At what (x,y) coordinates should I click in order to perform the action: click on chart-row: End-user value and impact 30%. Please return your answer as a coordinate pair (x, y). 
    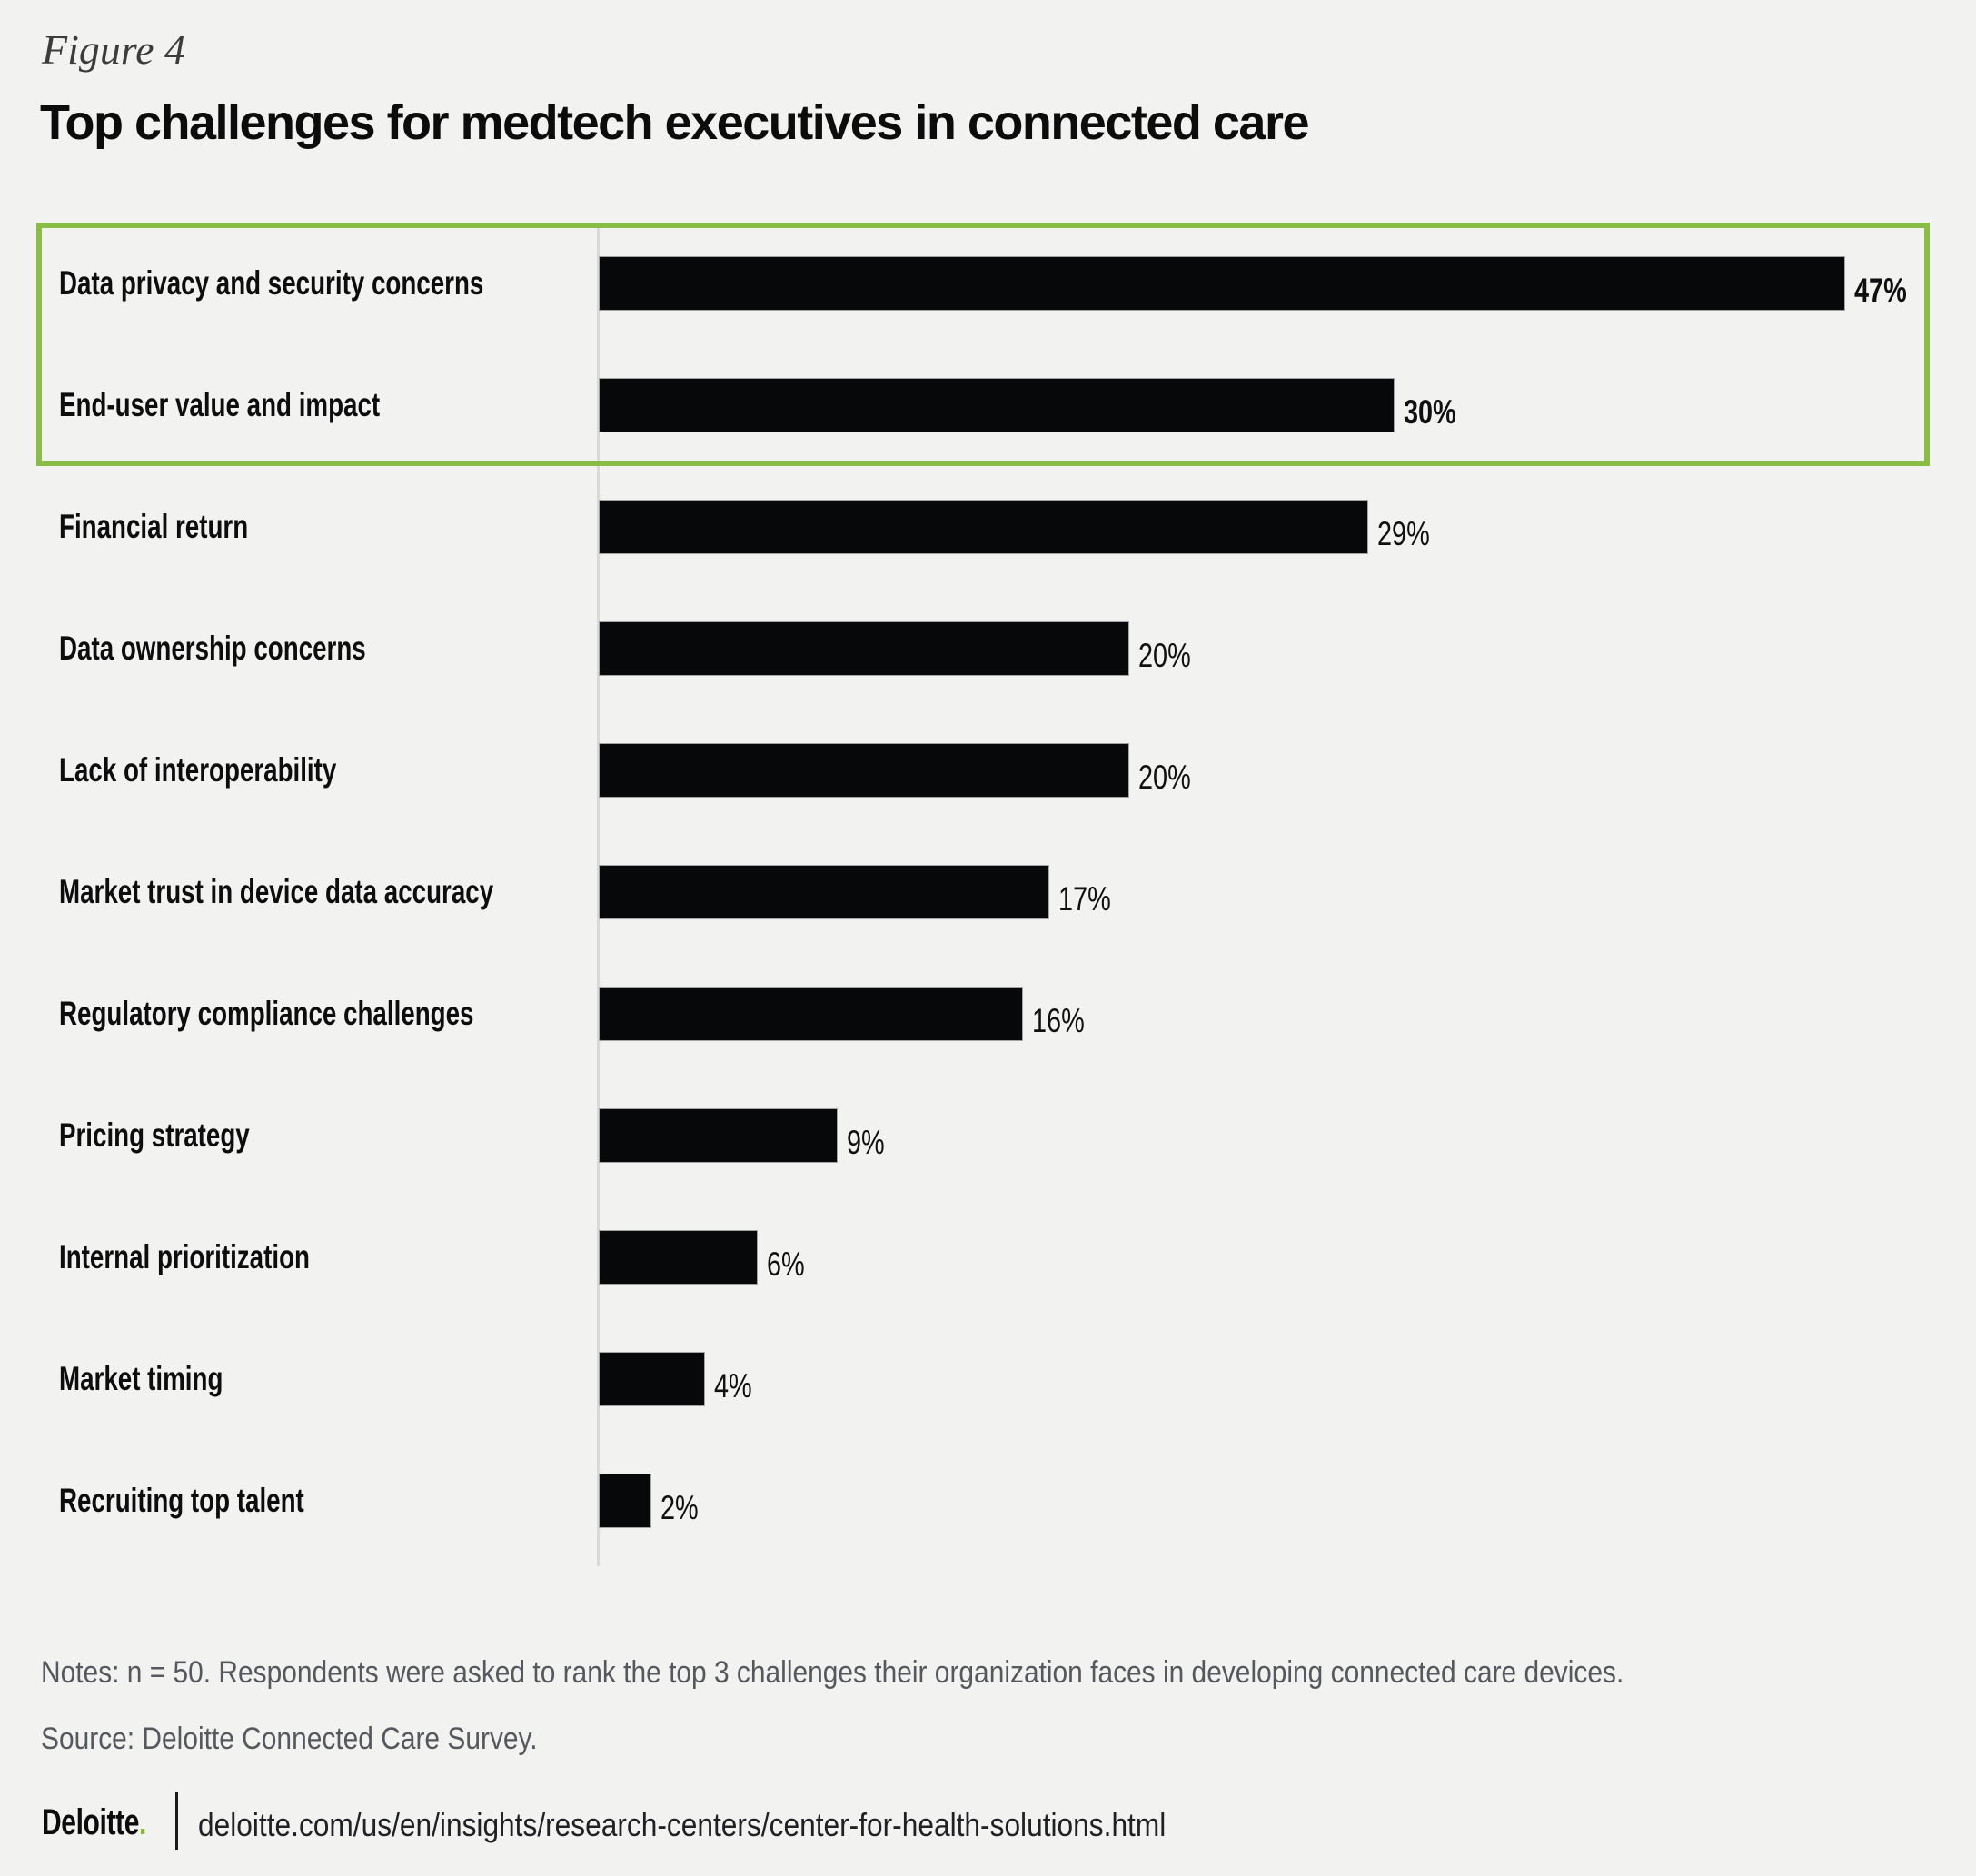
    Looking at the image, I should click on (983, 405).